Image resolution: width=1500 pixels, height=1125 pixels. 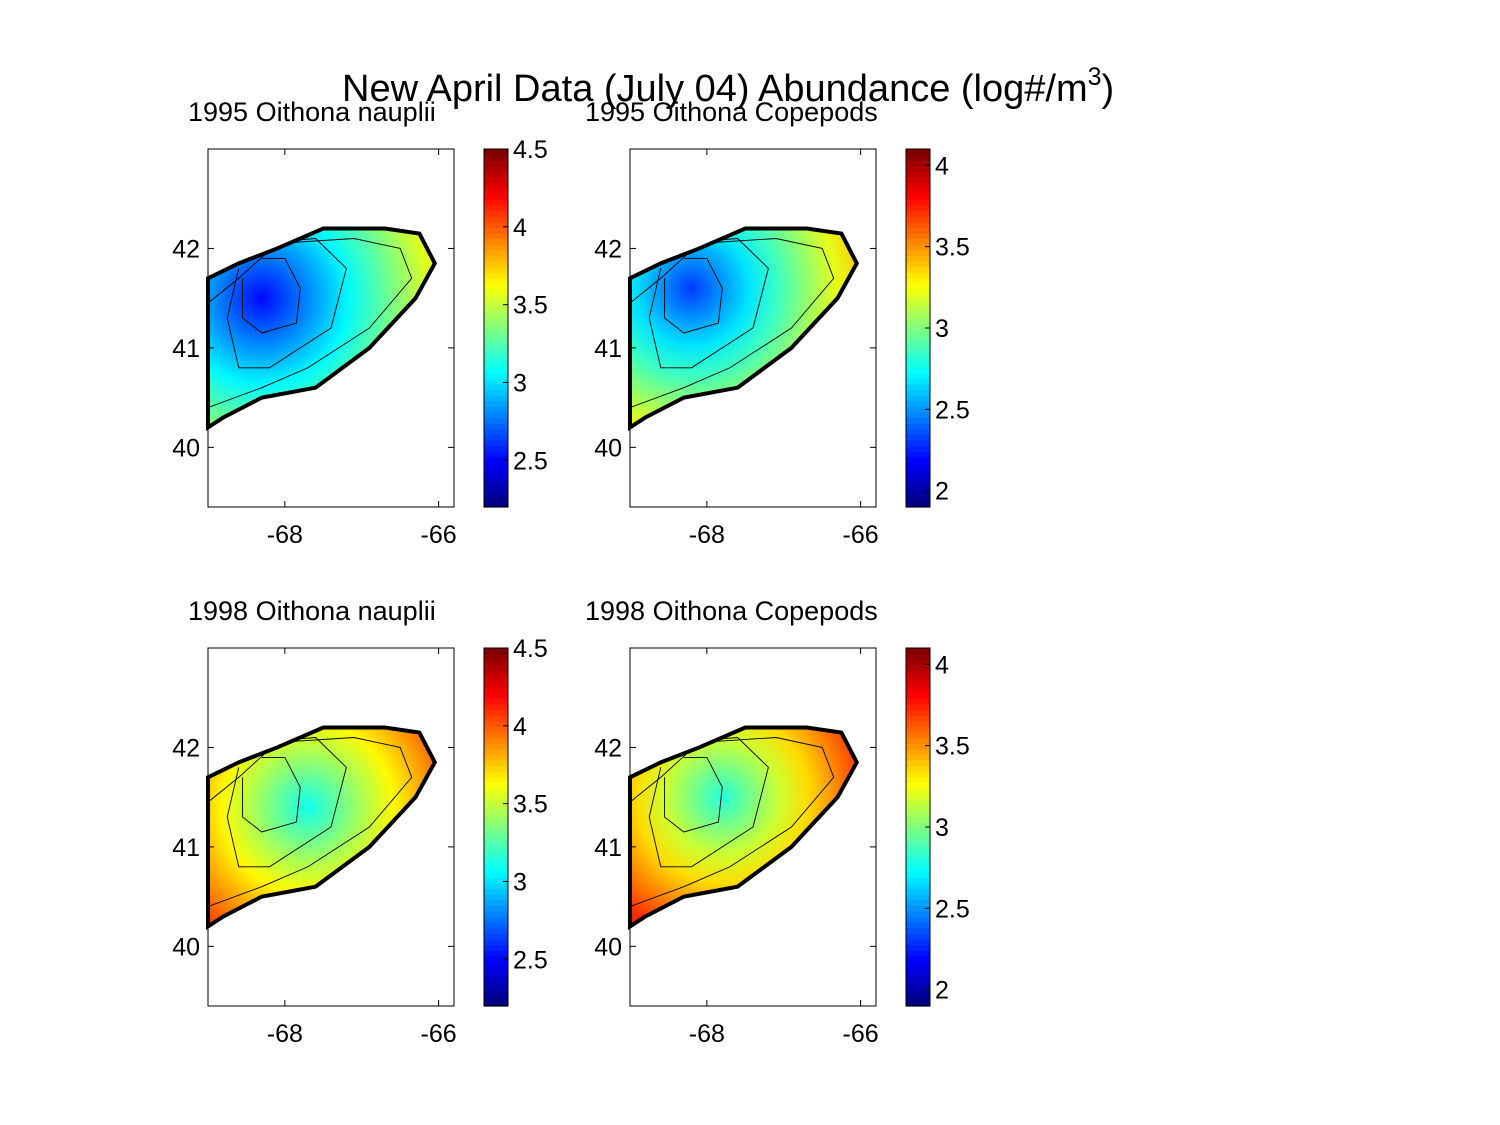 What do you see at coordinates (530, 306) in the screenshot?
I see `colorbar-tick-label: 3.5` at bounding box center [530, 306].